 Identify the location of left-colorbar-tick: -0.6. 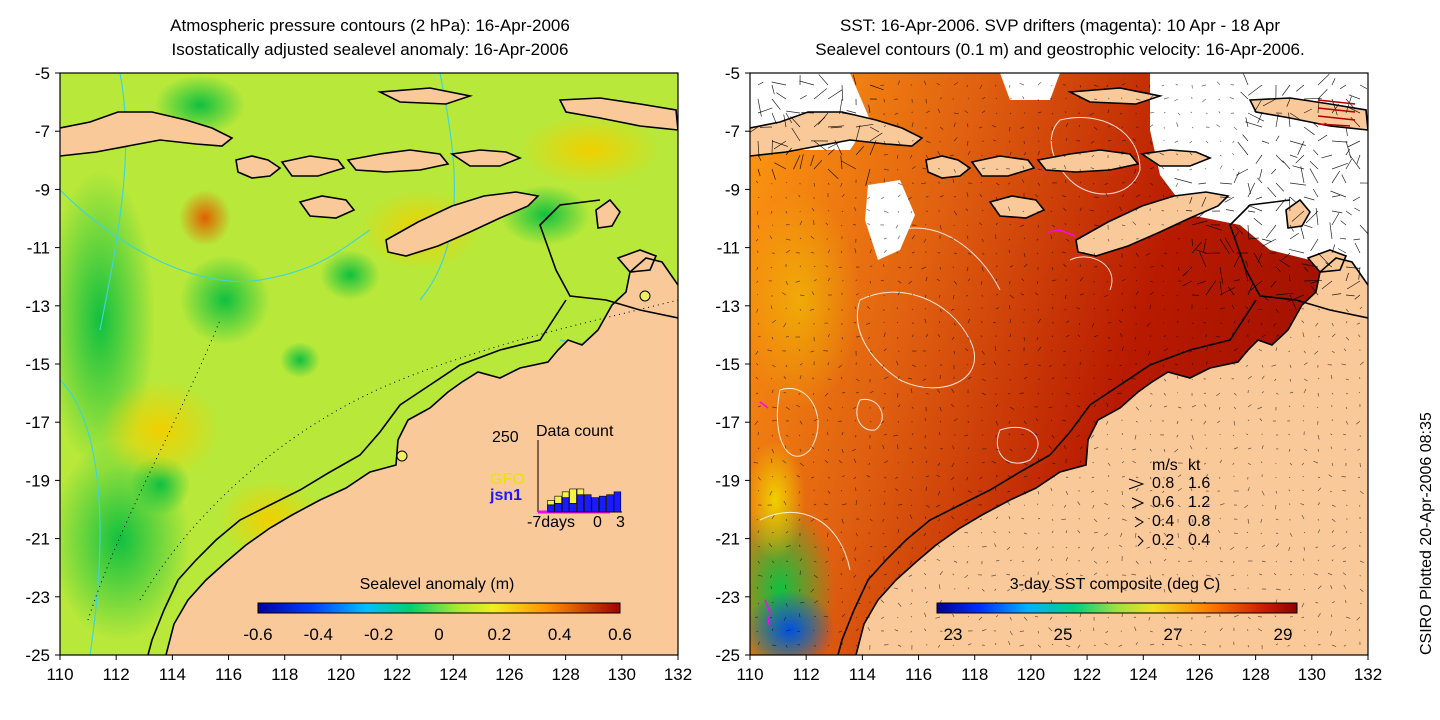
(257, 634).